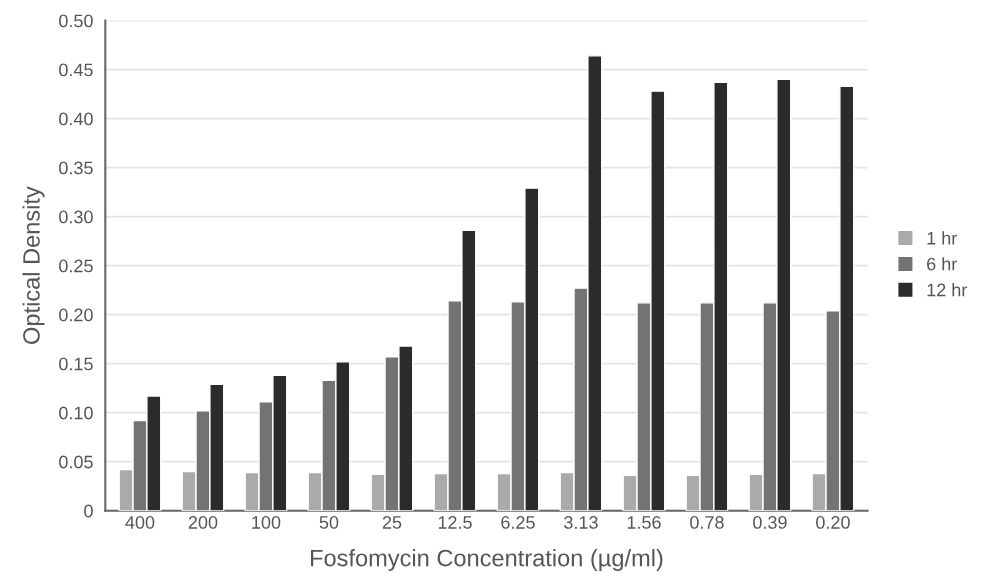 This screenshot has height=587, width=1003. I want to click on x-tick-label: 1.56, so click(644, 522).